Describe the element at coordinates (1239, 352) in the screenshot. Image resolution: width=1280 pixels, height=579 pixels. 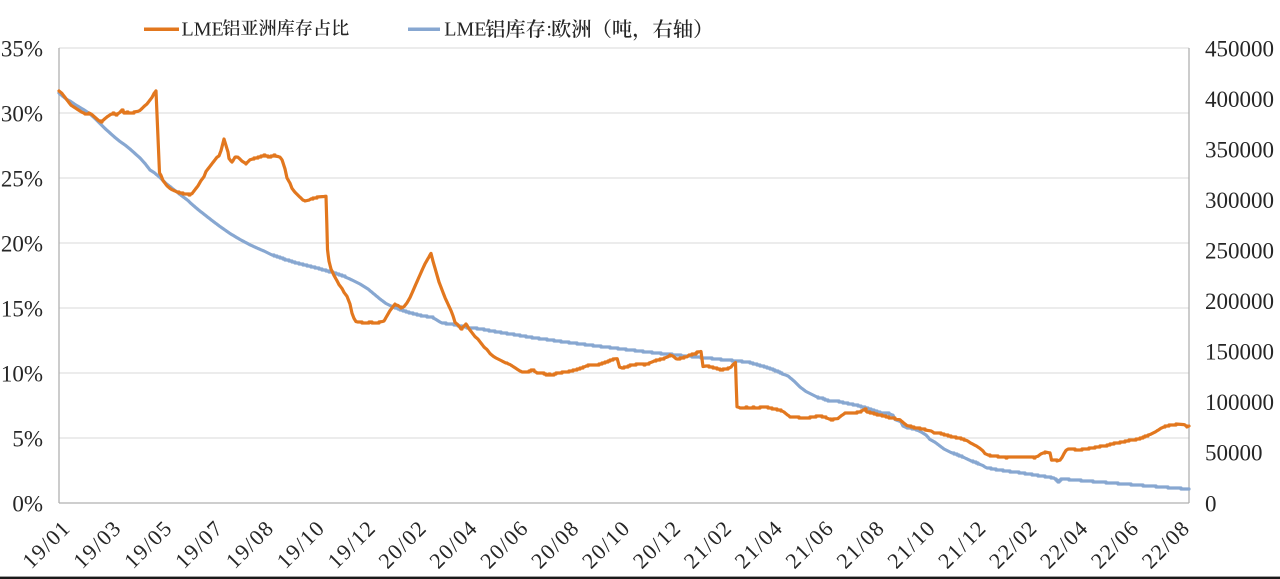
I see `svg-text: 150000` at that location.